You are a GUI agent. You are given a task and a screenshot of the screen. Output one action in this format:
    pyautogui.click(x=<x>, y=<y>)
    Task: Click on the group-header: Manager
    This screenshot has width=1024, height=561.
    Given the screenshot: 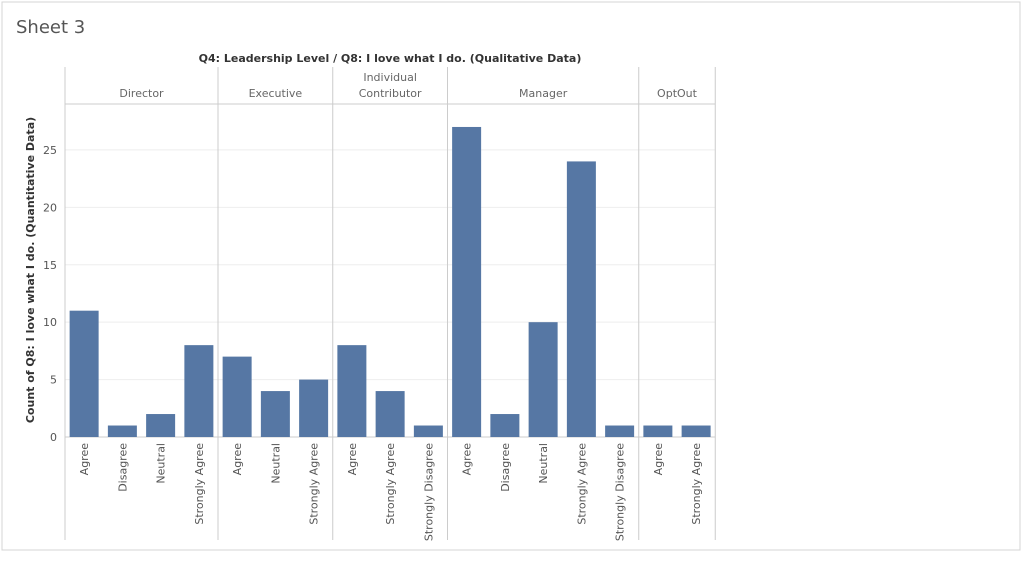 What is the action you would take?
    pyautogui.click(x=543, y=93)
    